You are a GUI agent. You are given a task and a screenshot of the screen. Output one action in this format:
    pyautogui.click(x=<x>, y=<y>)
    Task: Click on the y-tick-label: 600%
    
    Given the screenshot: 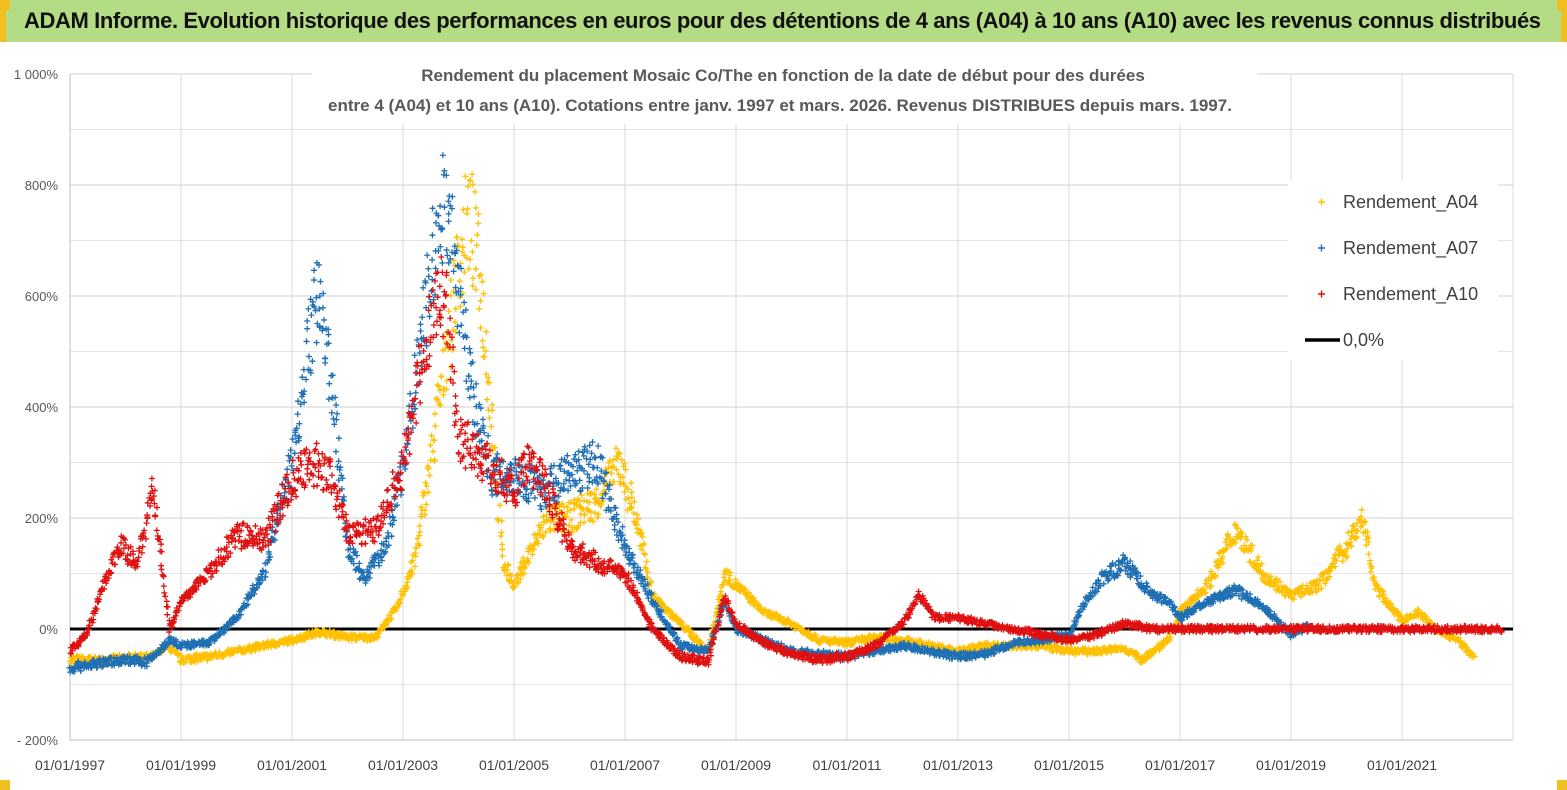 What is the action you would take?
    pyautogui.click(x=42, y=296)
    